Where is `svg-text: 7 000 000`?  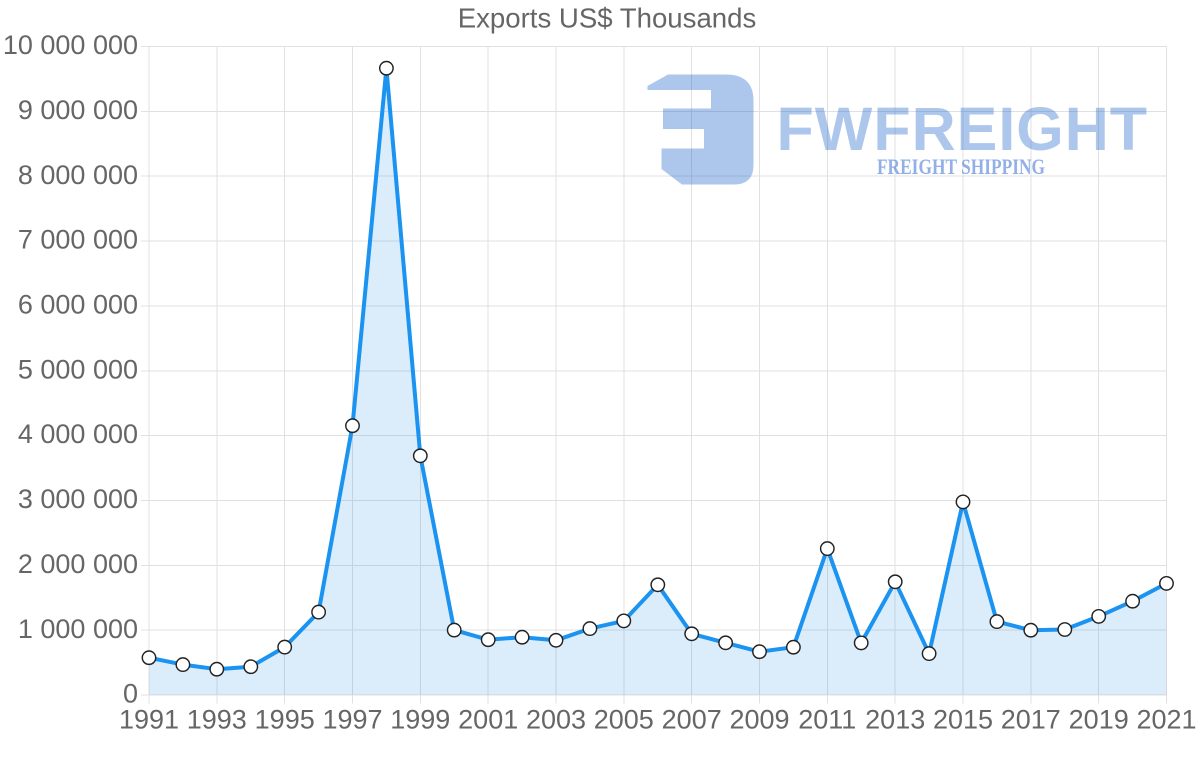
svg-text: 7 000 000 is located at coordinates (78, 240).